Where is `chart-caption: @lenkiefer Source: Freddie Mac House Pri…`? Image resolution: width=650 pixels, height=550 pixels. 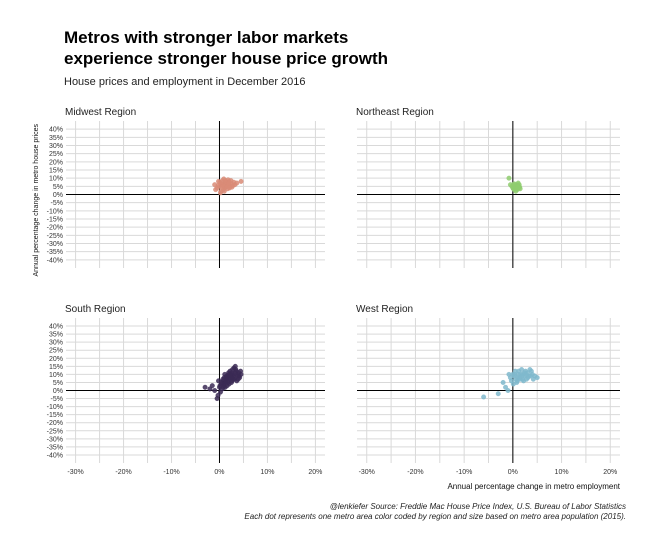
chart-caption: @lenkiefer Source: Freddie Mac House Pri… is located at coordinates (435, 512).